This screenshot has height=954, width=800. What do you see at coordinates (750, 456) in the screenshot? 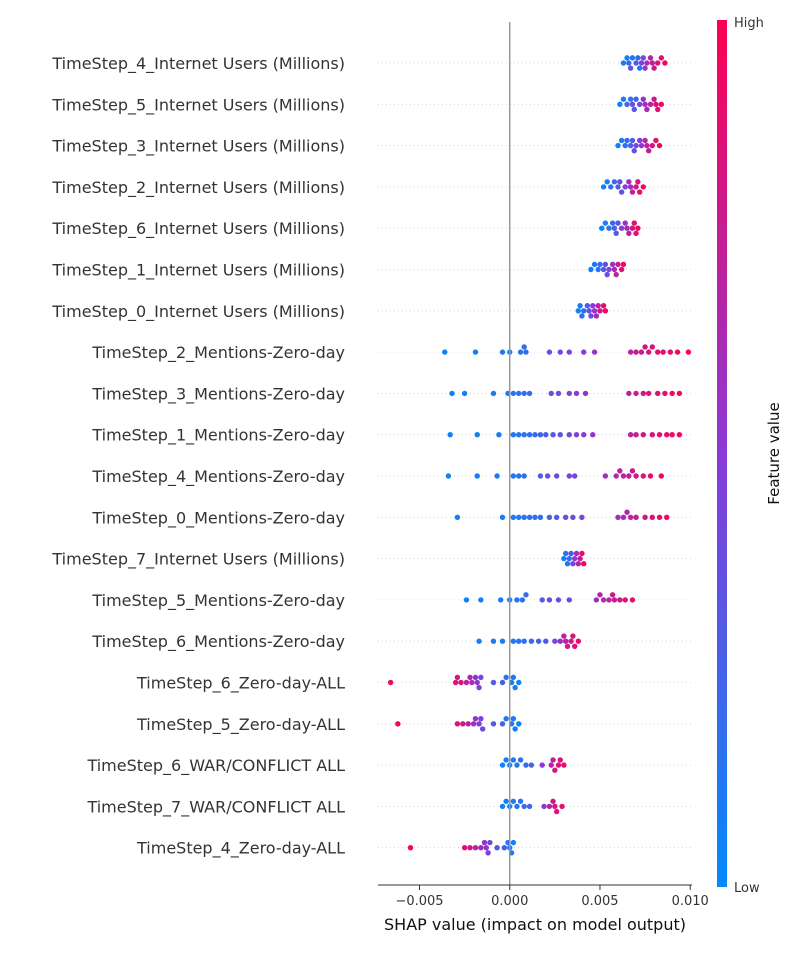
I see `colorbar: High Low Feature value` at bounding box center [750, 456].